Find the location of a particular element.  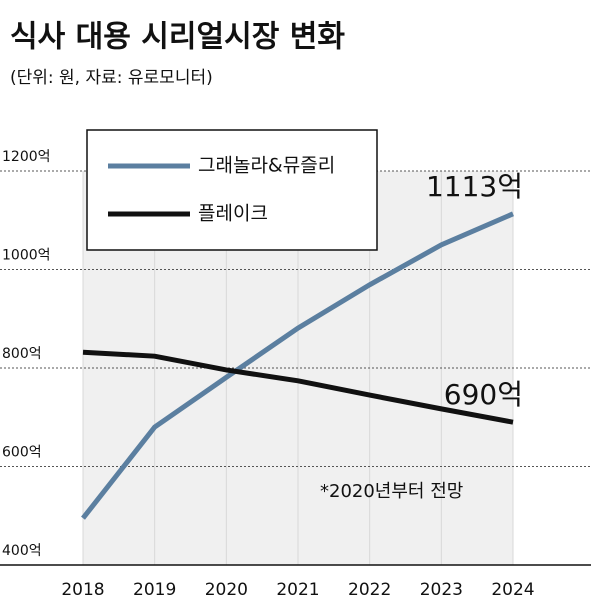

legend-box is located at coordinates (232, 190).